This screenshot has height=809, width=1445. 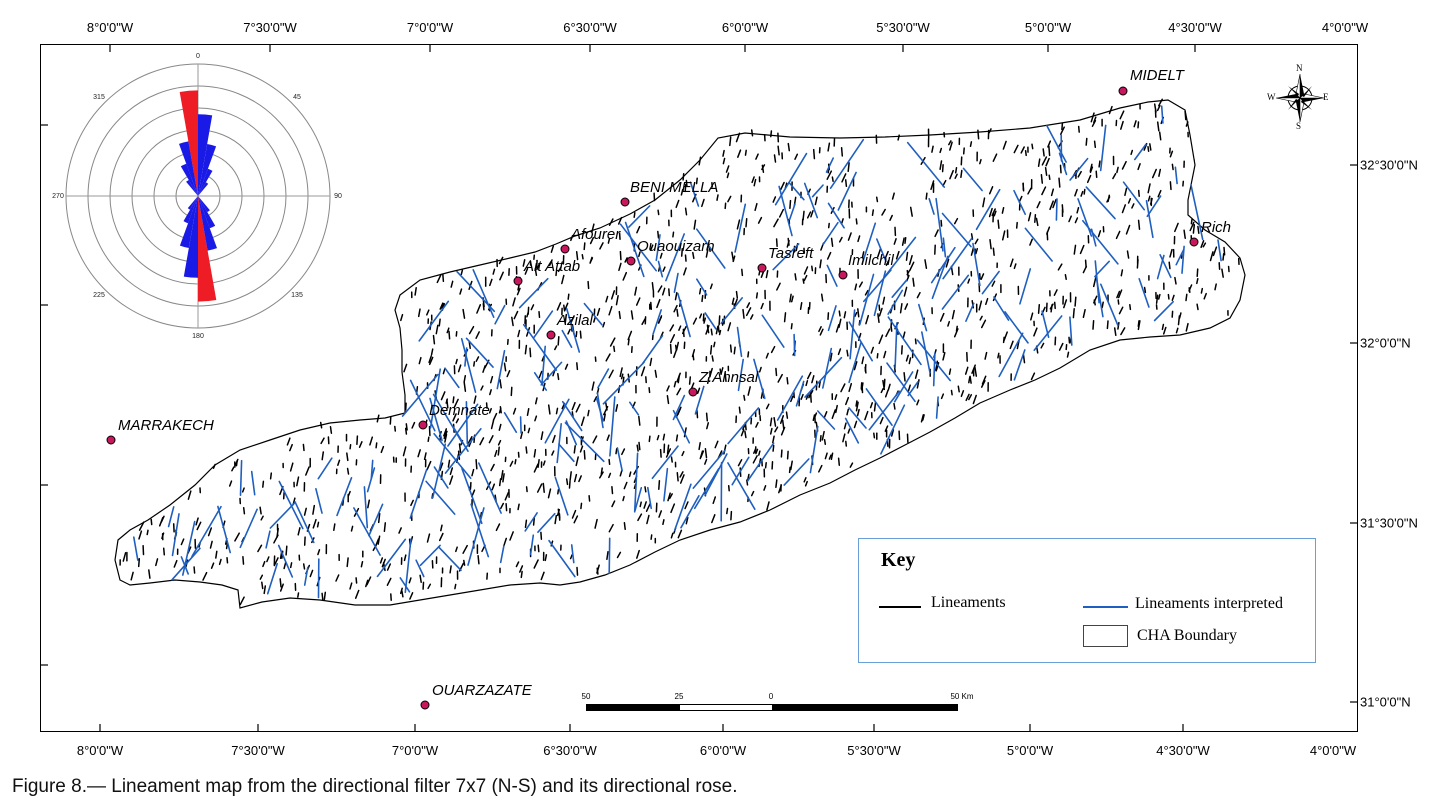 What do you see at coordinates (297, 295) in the screenshot?
I see `rose-angle-label: 135` at bounding box center [297, 295].